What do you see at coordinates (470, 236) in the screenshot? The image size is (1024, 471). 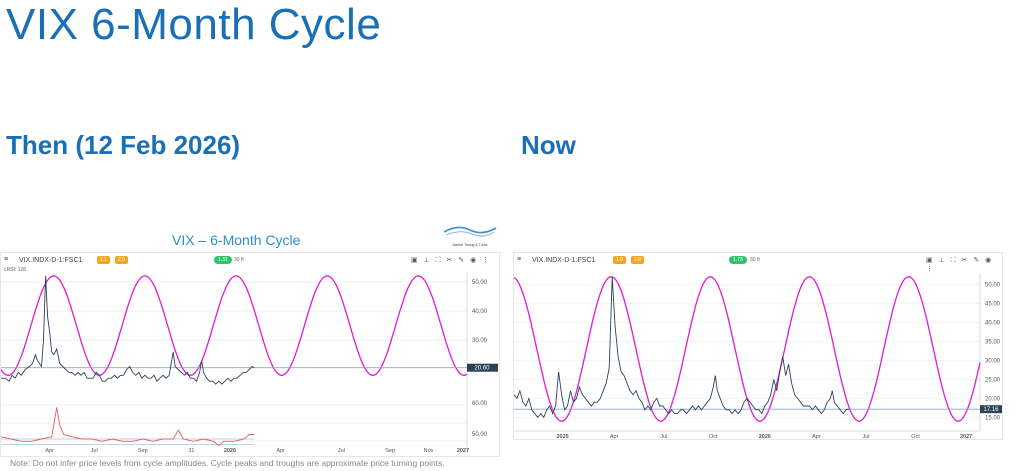 I see `brand-logo: Market Timing & Turns` at bounding box center [470, 236].